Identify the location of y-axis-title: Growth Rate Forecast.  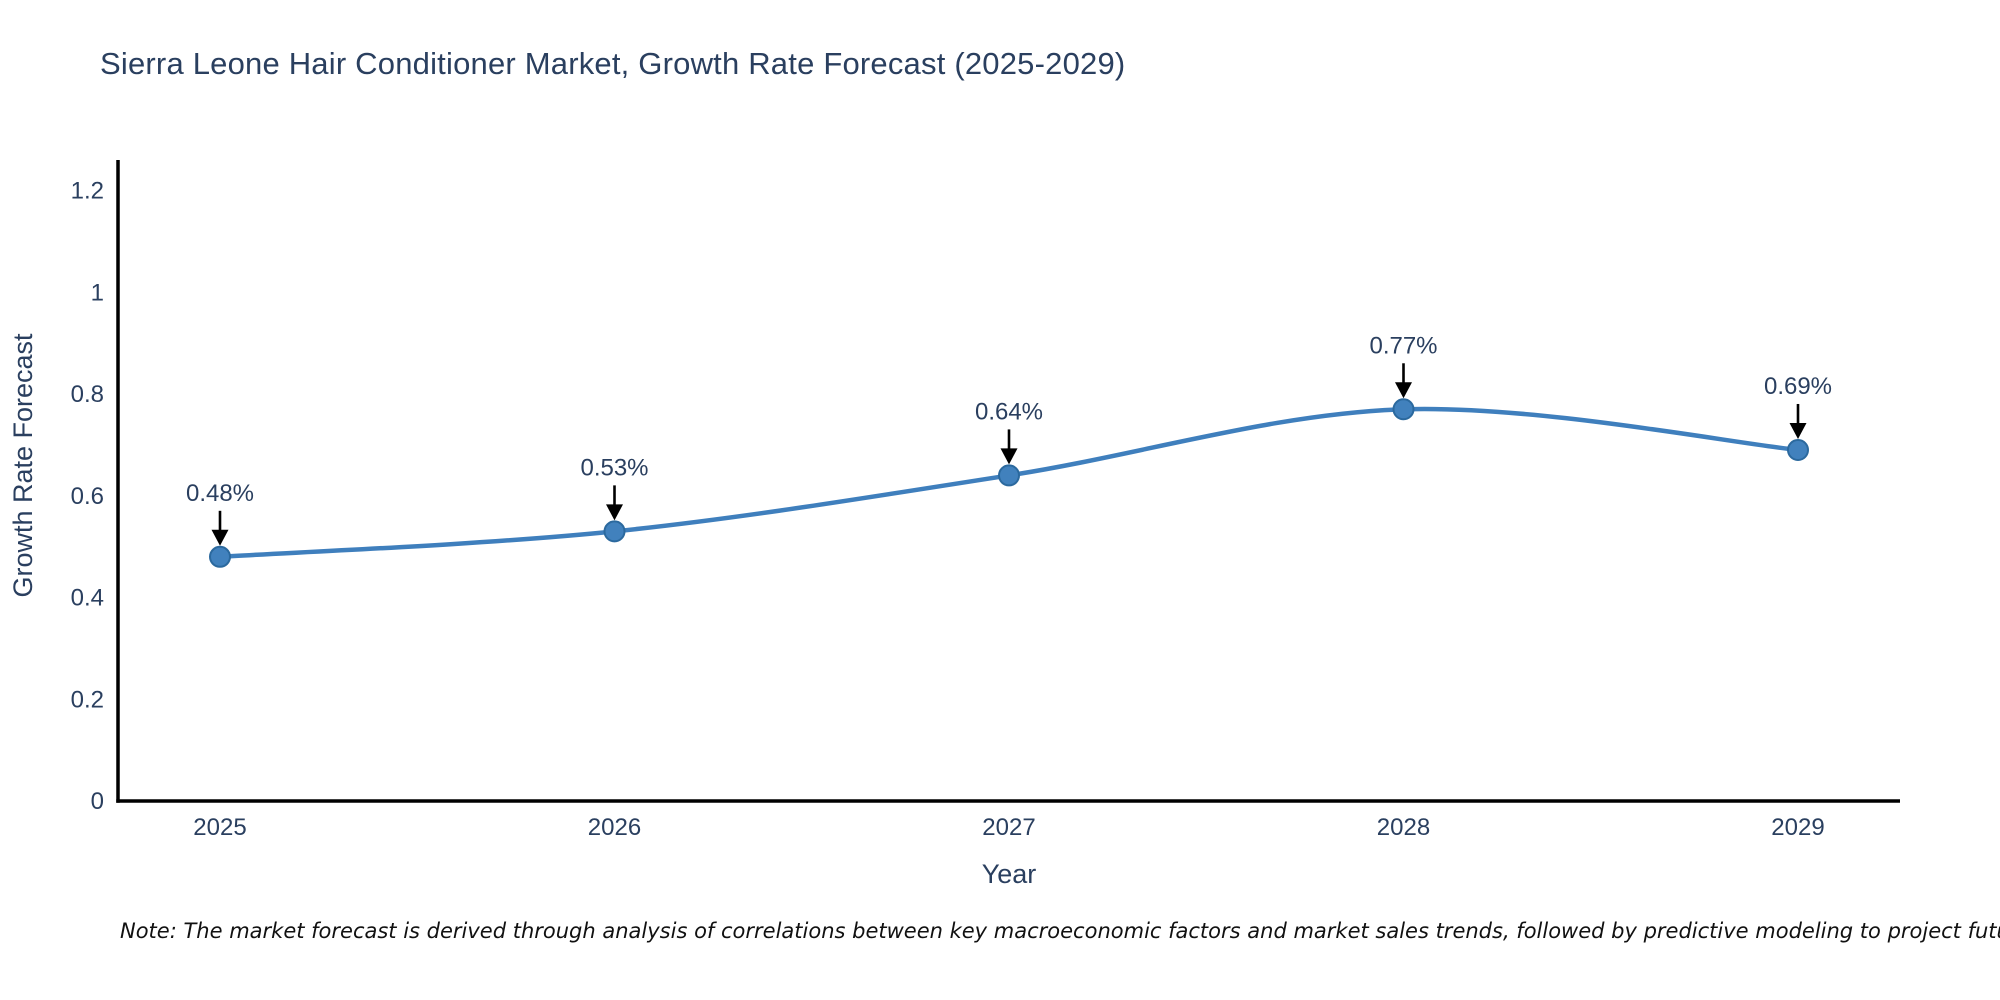
(23, 465).